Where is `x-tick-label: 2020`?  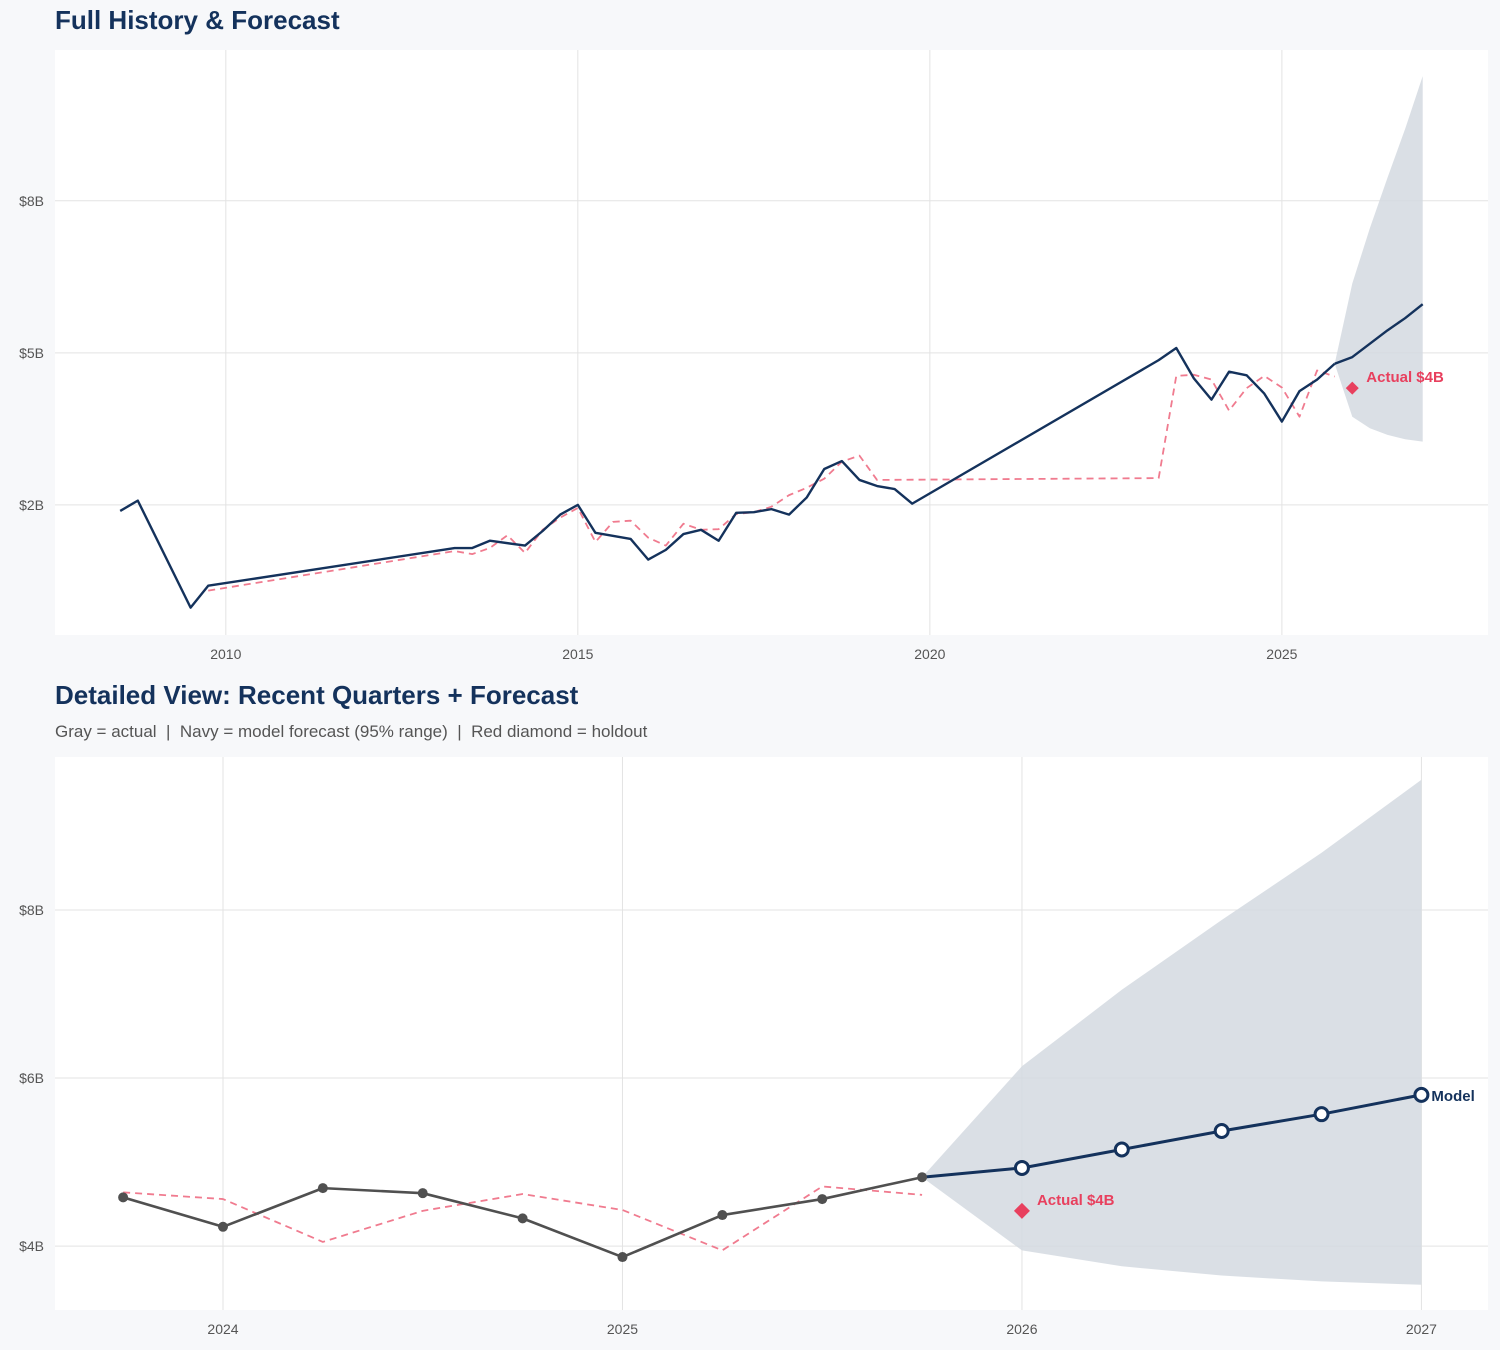
x-tick-label: 2020 is located at coordinates (929, 654).